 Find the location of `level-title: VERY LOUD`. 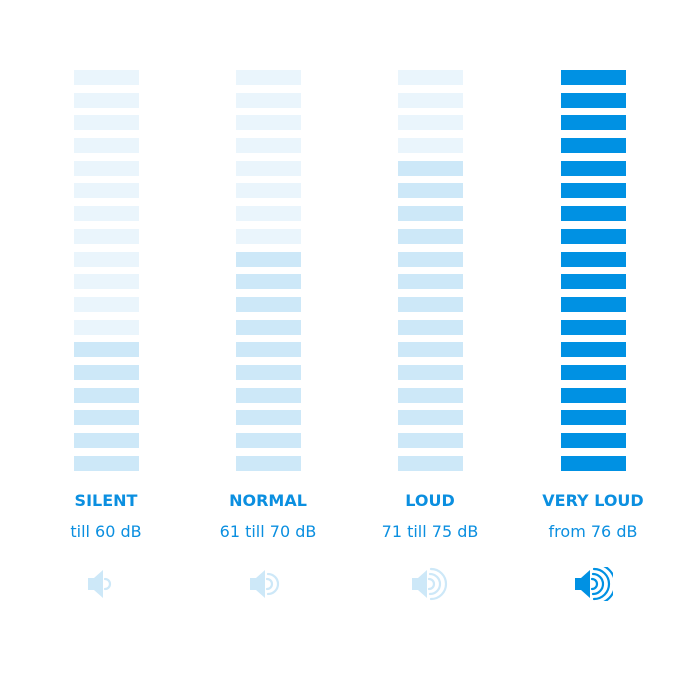

level-title: VERY LOUD is located at coordinates (593, 500).